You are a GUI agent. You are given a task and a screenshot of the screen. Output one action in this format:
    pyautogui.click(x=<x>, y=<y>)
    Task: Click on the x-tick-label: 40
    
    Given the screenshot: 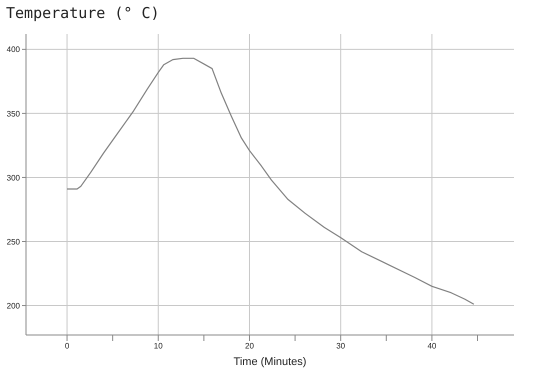 What is the action you would take?
    pyautogui.click(x=432, y=346)
    